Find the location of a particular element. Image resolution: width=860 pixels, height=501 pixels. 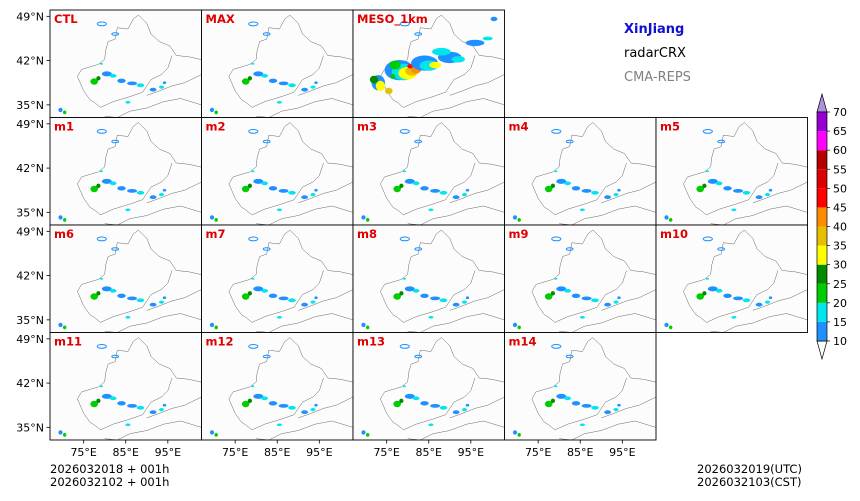

panel-label-m5: m5 is located at coordinates (670, 127).